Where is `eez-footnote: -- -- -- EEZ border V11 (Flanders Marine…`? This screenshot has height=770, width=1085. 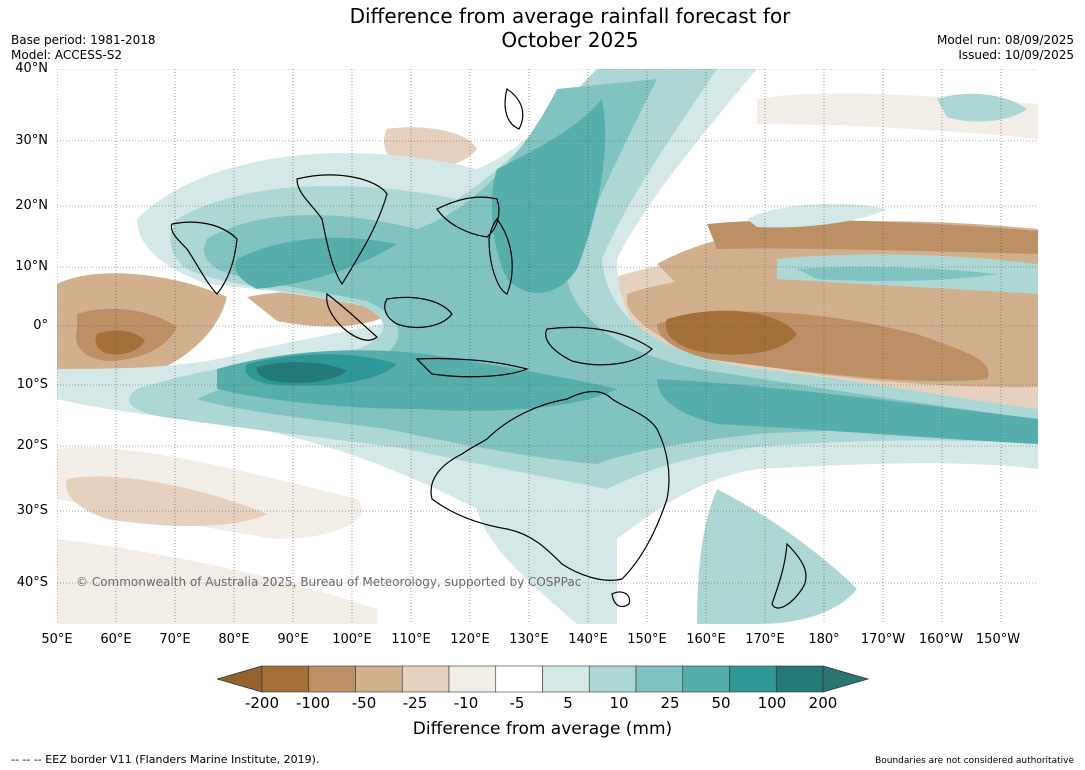
eez-footnote: -- -- -- EEZ border V11 (Flanders Marine… is located at coordinates (165, 759).